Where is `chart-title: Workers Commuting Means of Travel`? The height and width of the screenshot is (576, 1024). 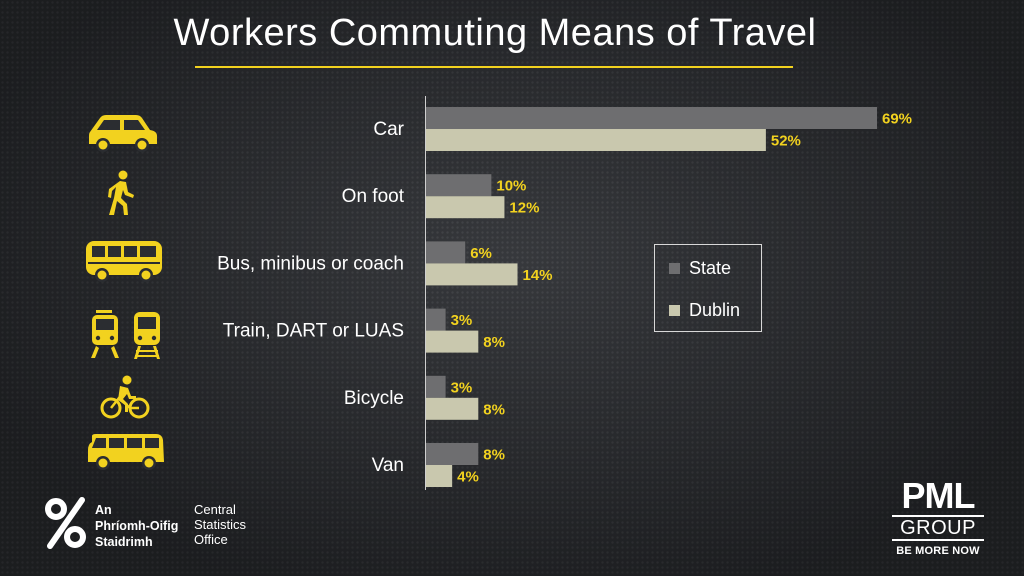
chart-title: Workers Commuting Means of Travel is located at coordinates (495, 33).